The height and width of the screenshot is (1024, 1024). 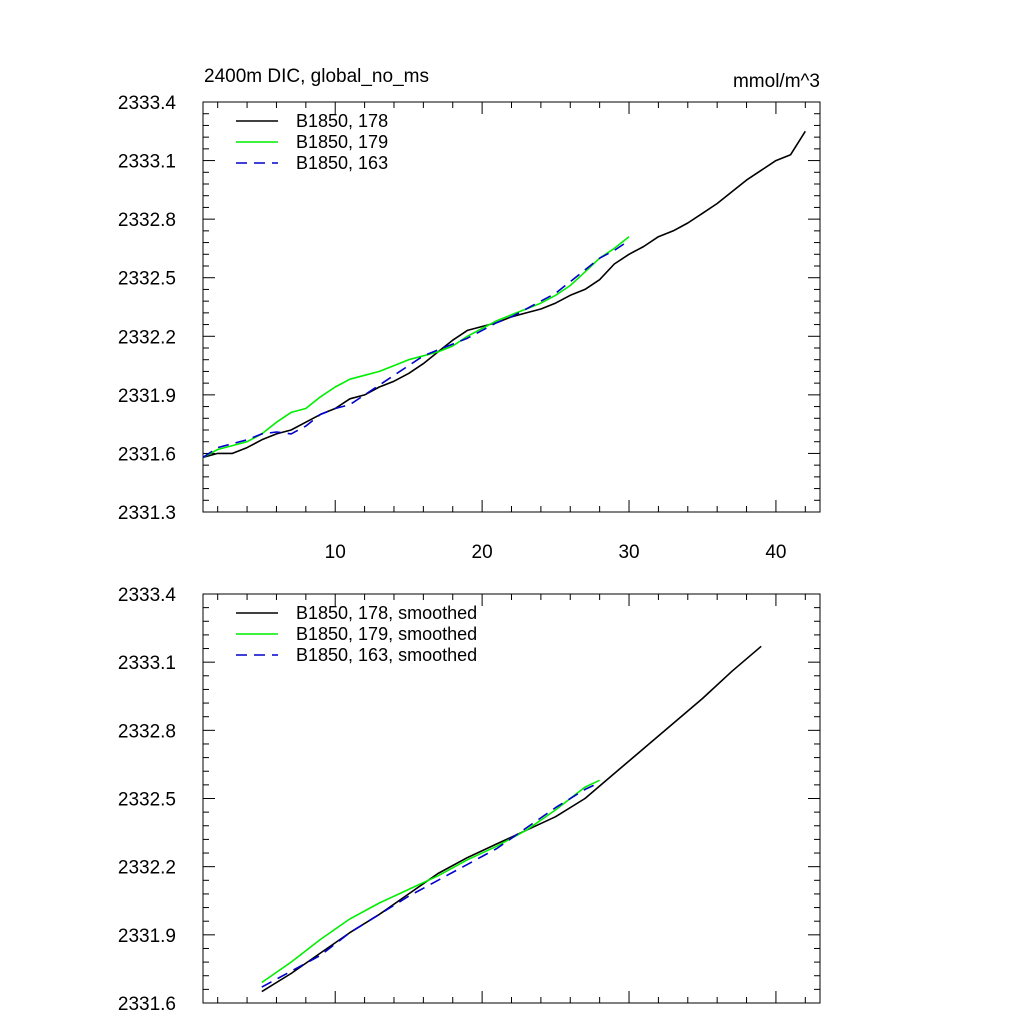 I want to click on legend-label: B1850, 179, so click(x=342, y=142).